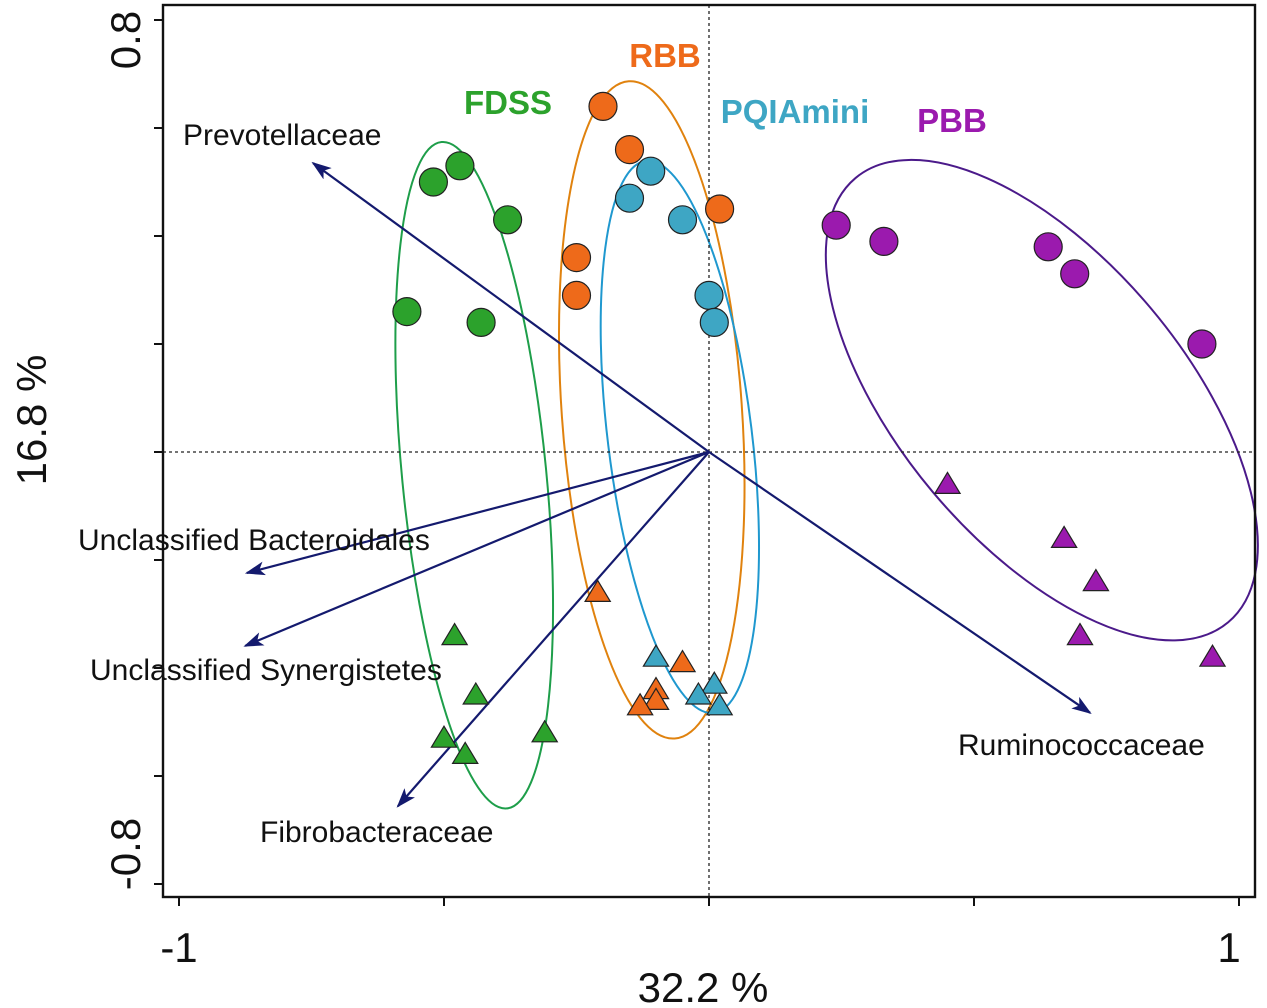 The image size is (1267, 1008). Describe the element at coordinates (680, 437) in the screenshot. I see `ellipse-pqiamini` at that location.